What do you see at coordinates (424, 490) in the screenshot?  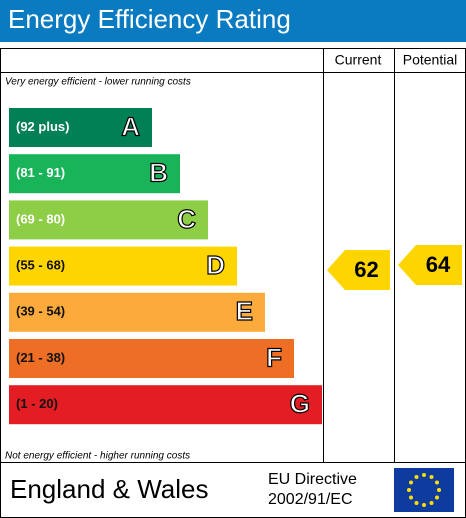 I see `eu-stars` at bounding box center [424, 490].